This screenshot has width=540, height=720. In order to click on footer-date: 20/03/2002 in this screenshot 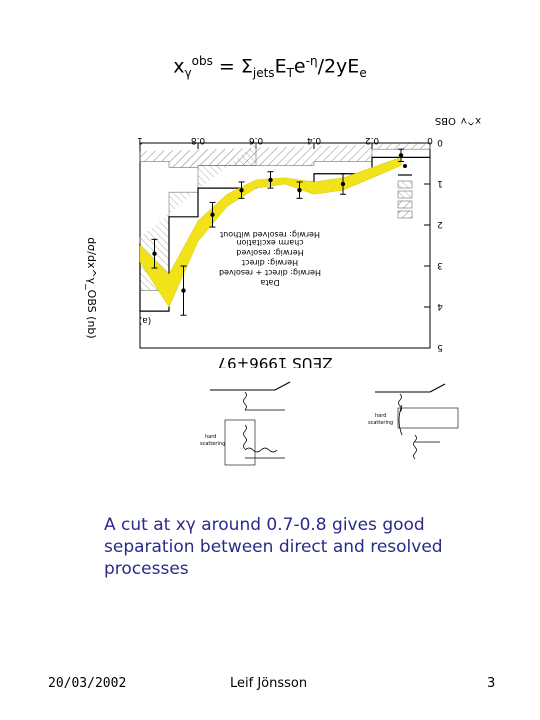, I will do `click(87, 683)`.